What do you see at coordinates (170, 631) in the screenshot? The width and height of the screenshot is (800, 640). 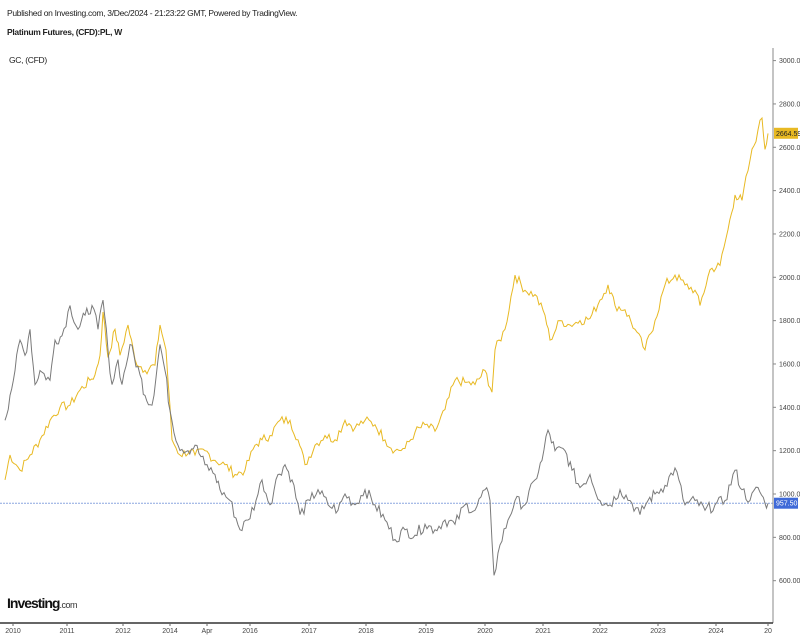 I see `x-tick-label: 2014` at bounding box center [170, 631].